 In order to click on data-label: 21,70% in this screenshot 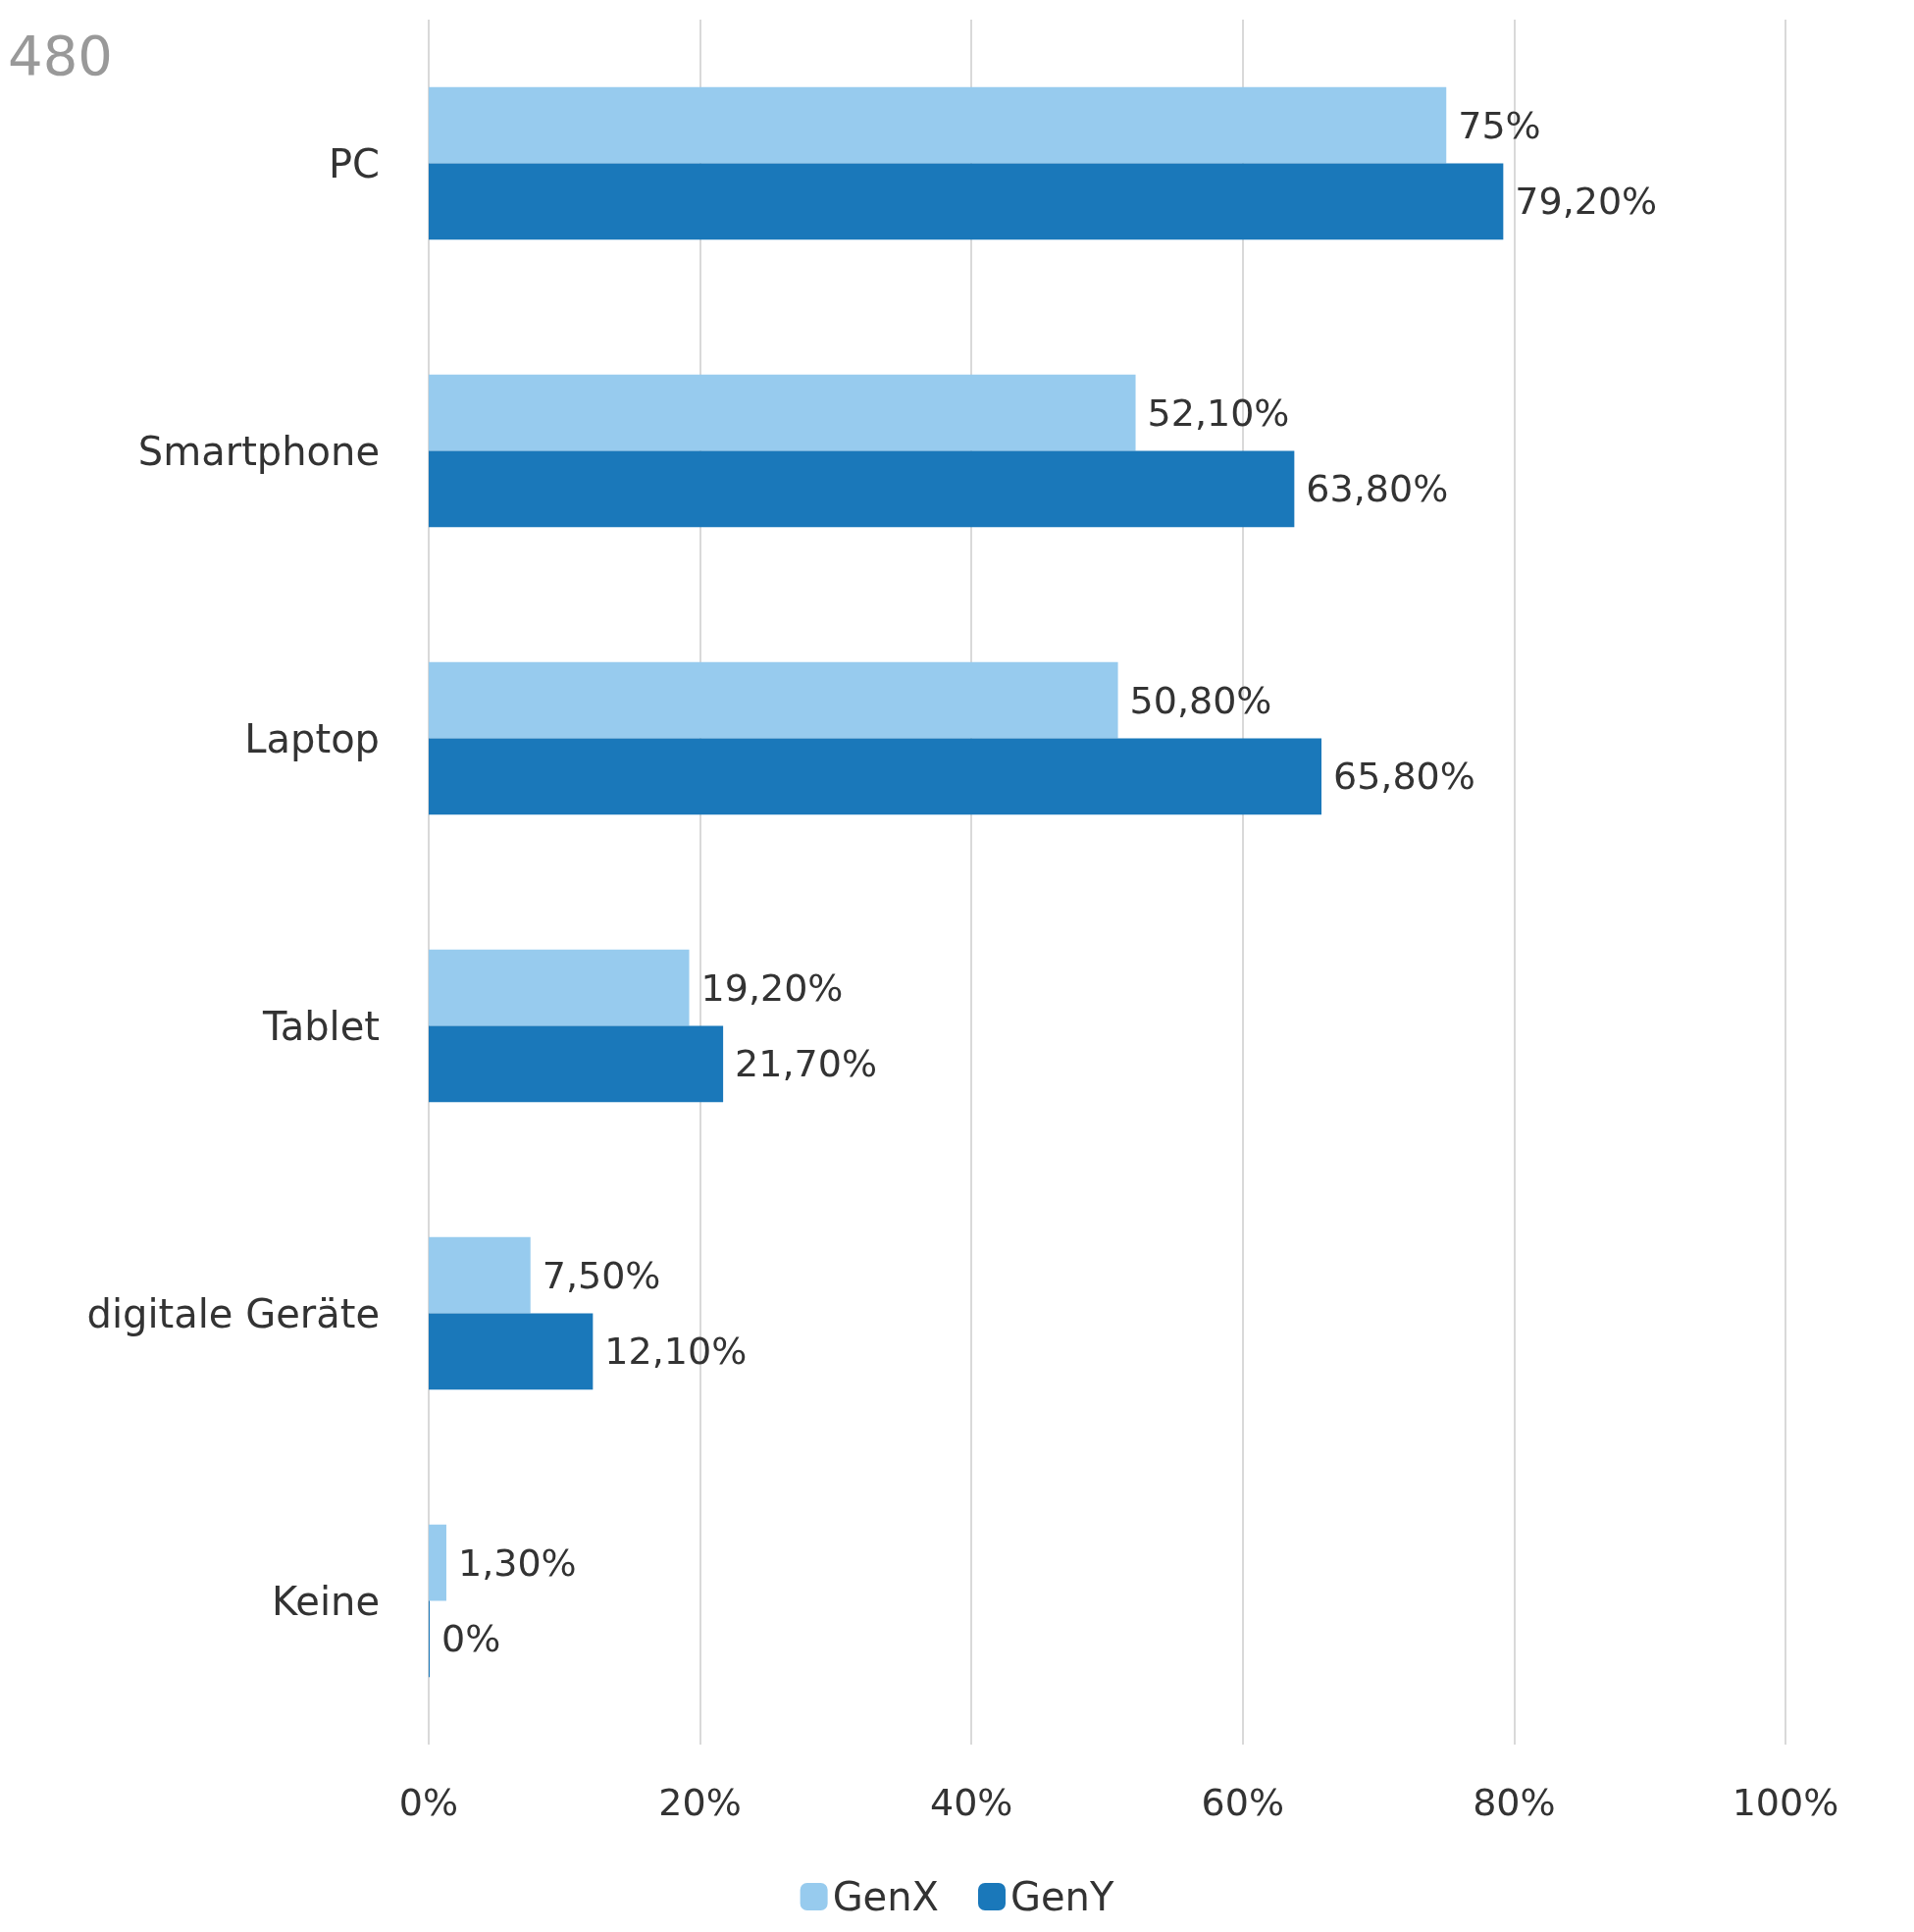, I will do `click(807, 1064)`.